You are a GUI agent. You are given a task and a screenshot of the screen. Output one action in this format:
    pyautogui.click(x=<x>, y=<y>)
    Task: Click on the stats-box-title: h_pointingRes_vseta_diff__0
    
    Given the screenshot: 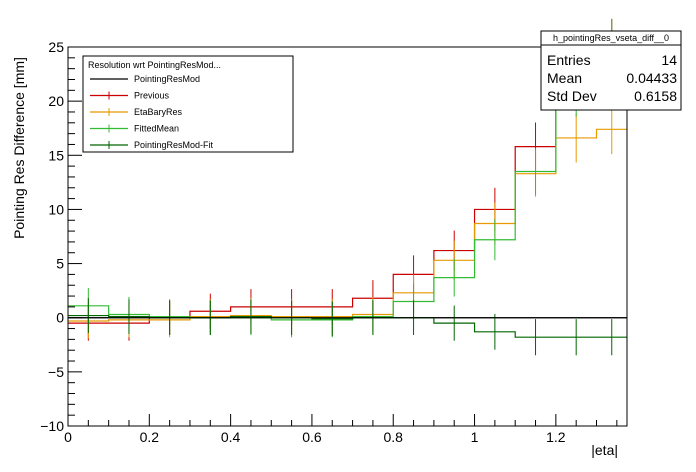 What is the action you would take?
    pyautogui.click(x=611, y=38)
    